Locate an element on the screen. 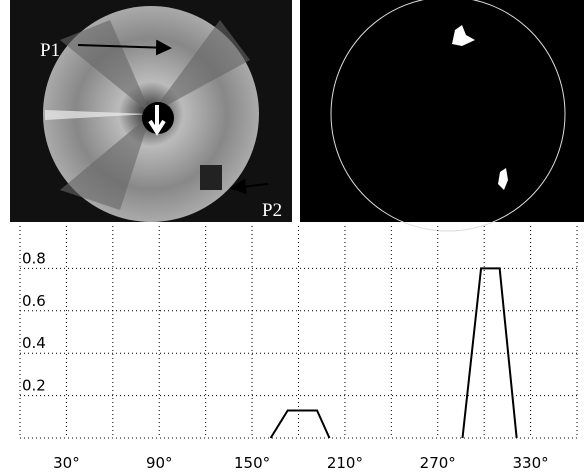  y-tick-label: 0.6 is located at coordinates (34, 301).